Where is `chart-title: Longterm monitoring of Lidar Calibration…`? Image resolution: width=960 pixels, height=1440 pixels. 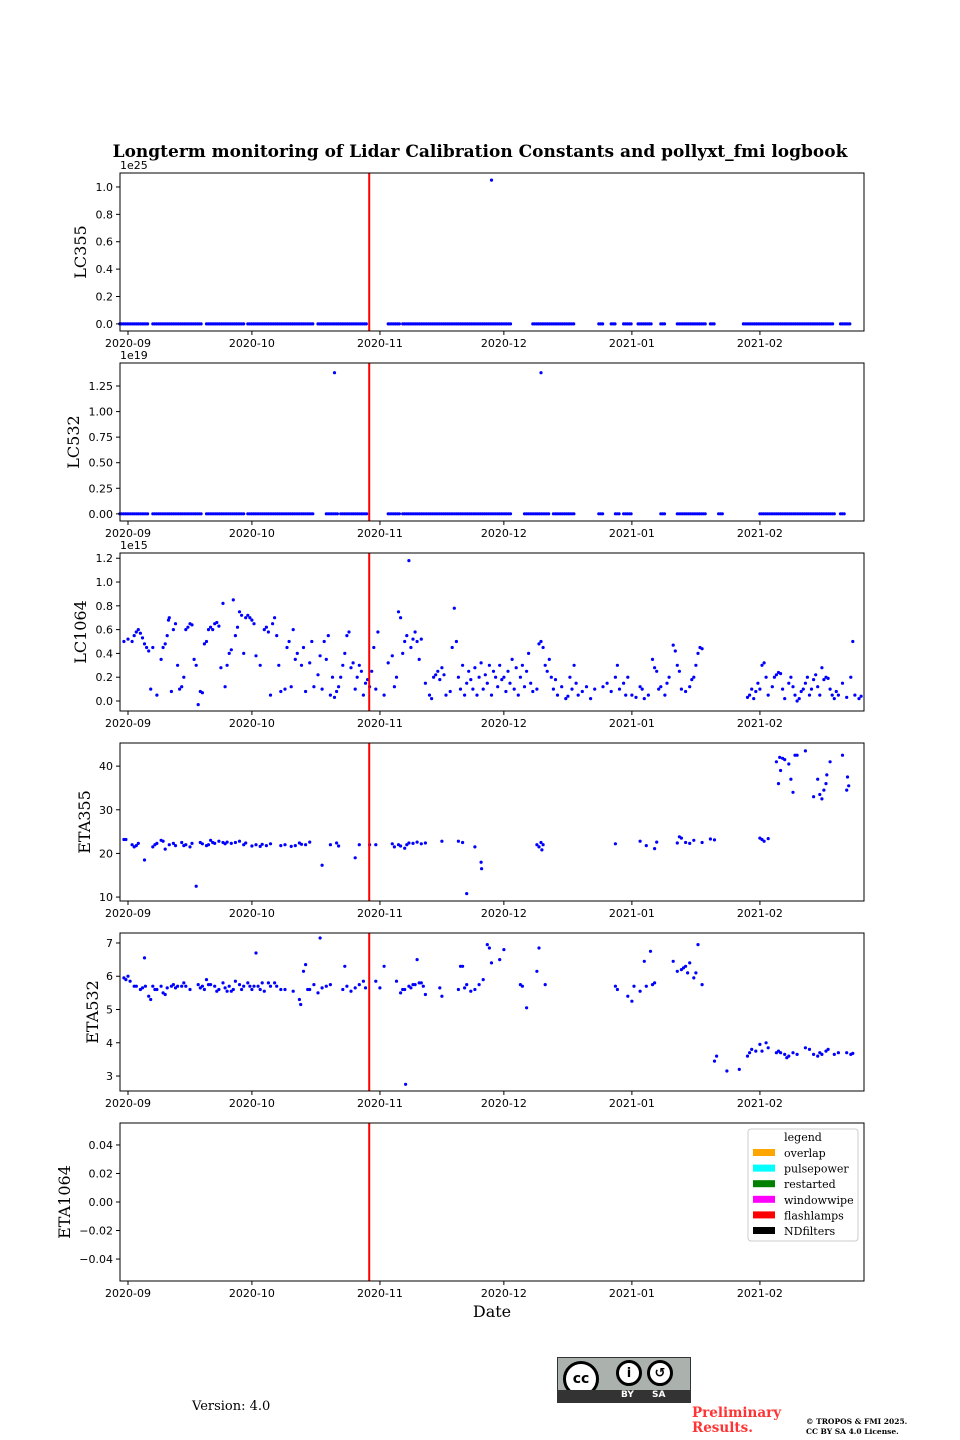 chart-title: Longterm monitoring of Lidar Calibration… is located at coordinates (480, 152).